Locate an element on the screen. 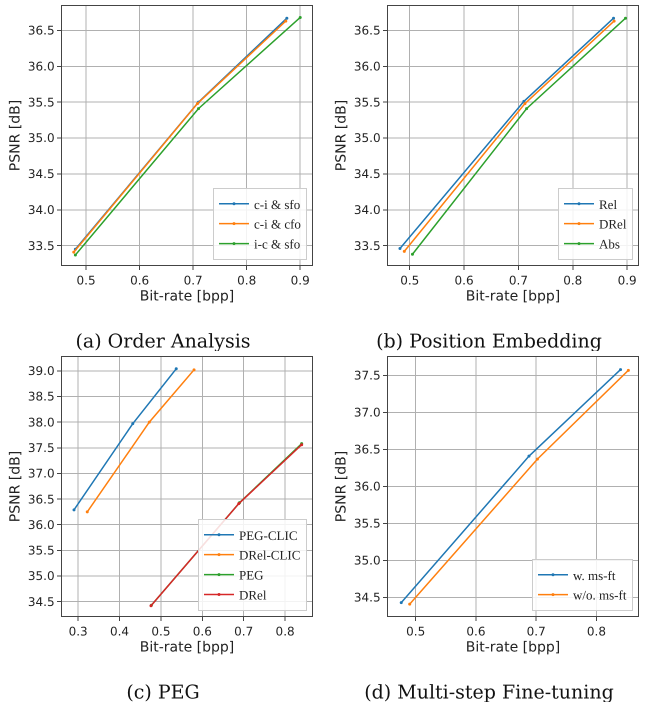 Image resolution: width=652 pixels, height=702 pixels. y-tick-label: 38.5 is located at coordinates (41, 397).